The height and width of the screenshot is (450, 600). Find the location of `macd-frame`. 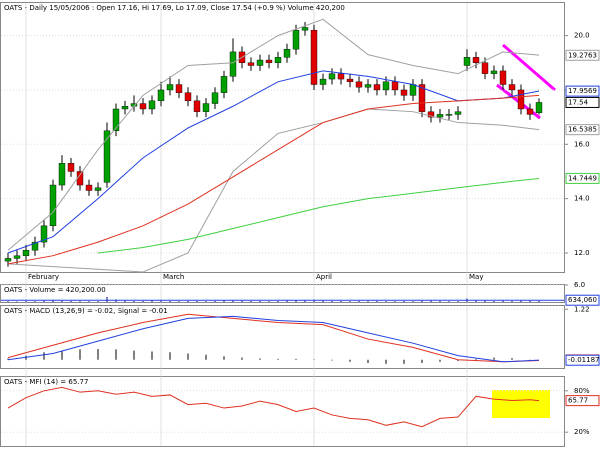

macd-frame is located at coordinates (282, 337).